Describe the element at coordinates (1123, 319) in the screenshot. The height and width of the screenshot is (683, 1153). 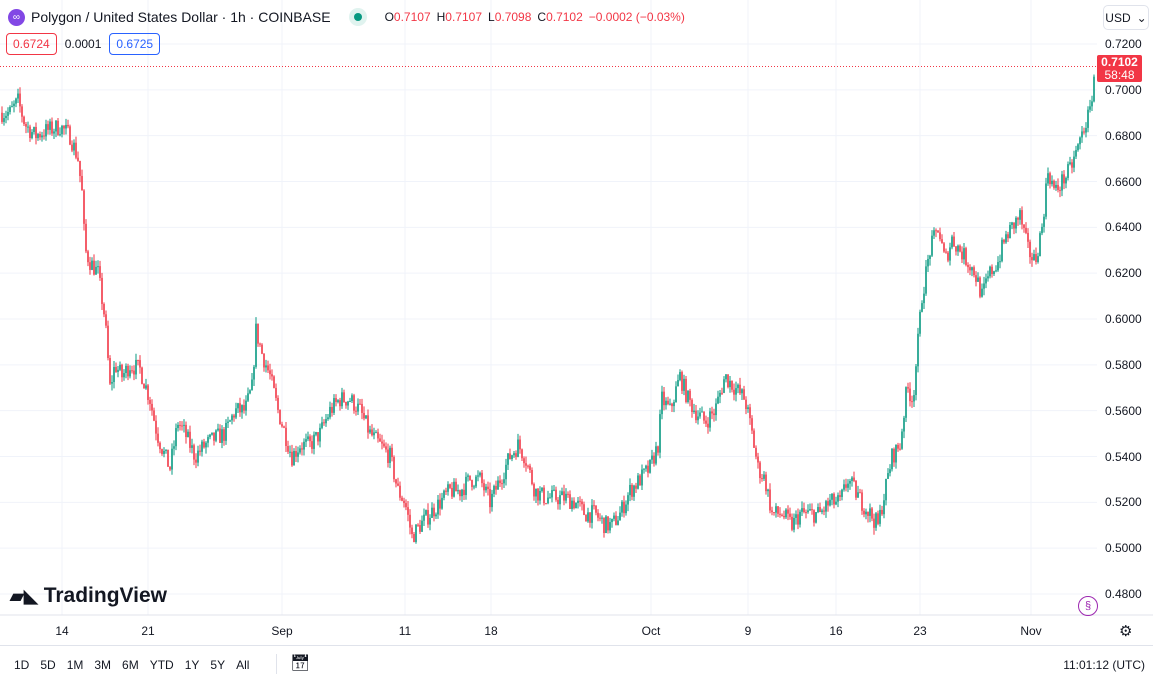
I see `y-tick-label: 0.6000` at that location.